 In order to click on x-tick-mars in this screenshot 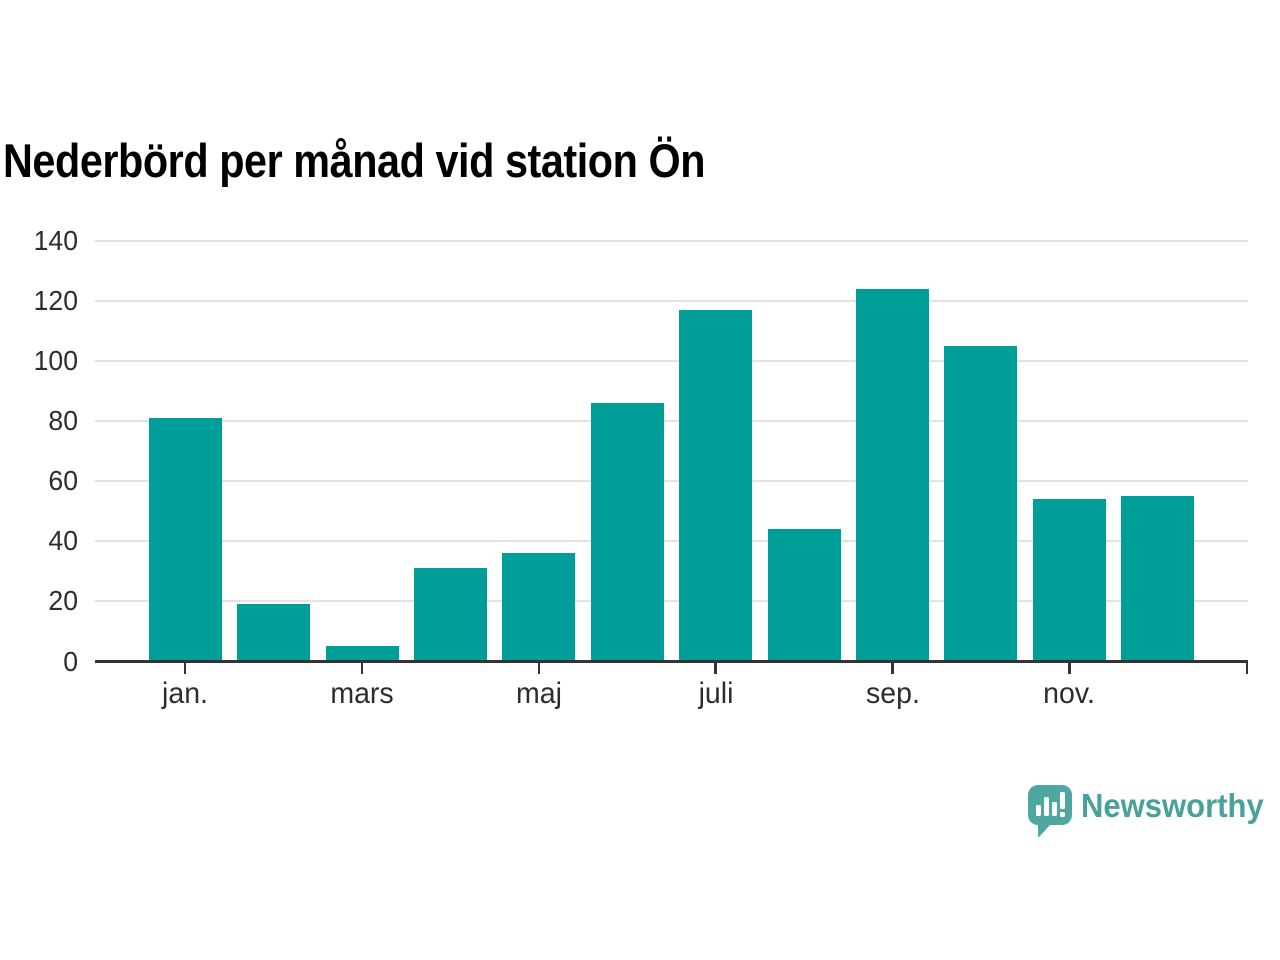, I will do `click(362, 667)`.